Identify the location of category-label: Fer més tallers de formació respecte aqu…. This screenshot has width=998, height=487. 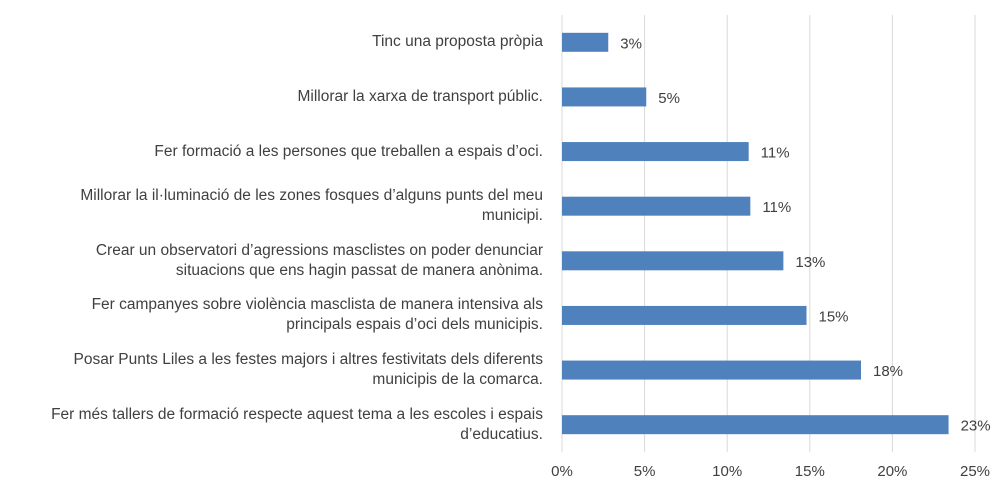
(297, 424).